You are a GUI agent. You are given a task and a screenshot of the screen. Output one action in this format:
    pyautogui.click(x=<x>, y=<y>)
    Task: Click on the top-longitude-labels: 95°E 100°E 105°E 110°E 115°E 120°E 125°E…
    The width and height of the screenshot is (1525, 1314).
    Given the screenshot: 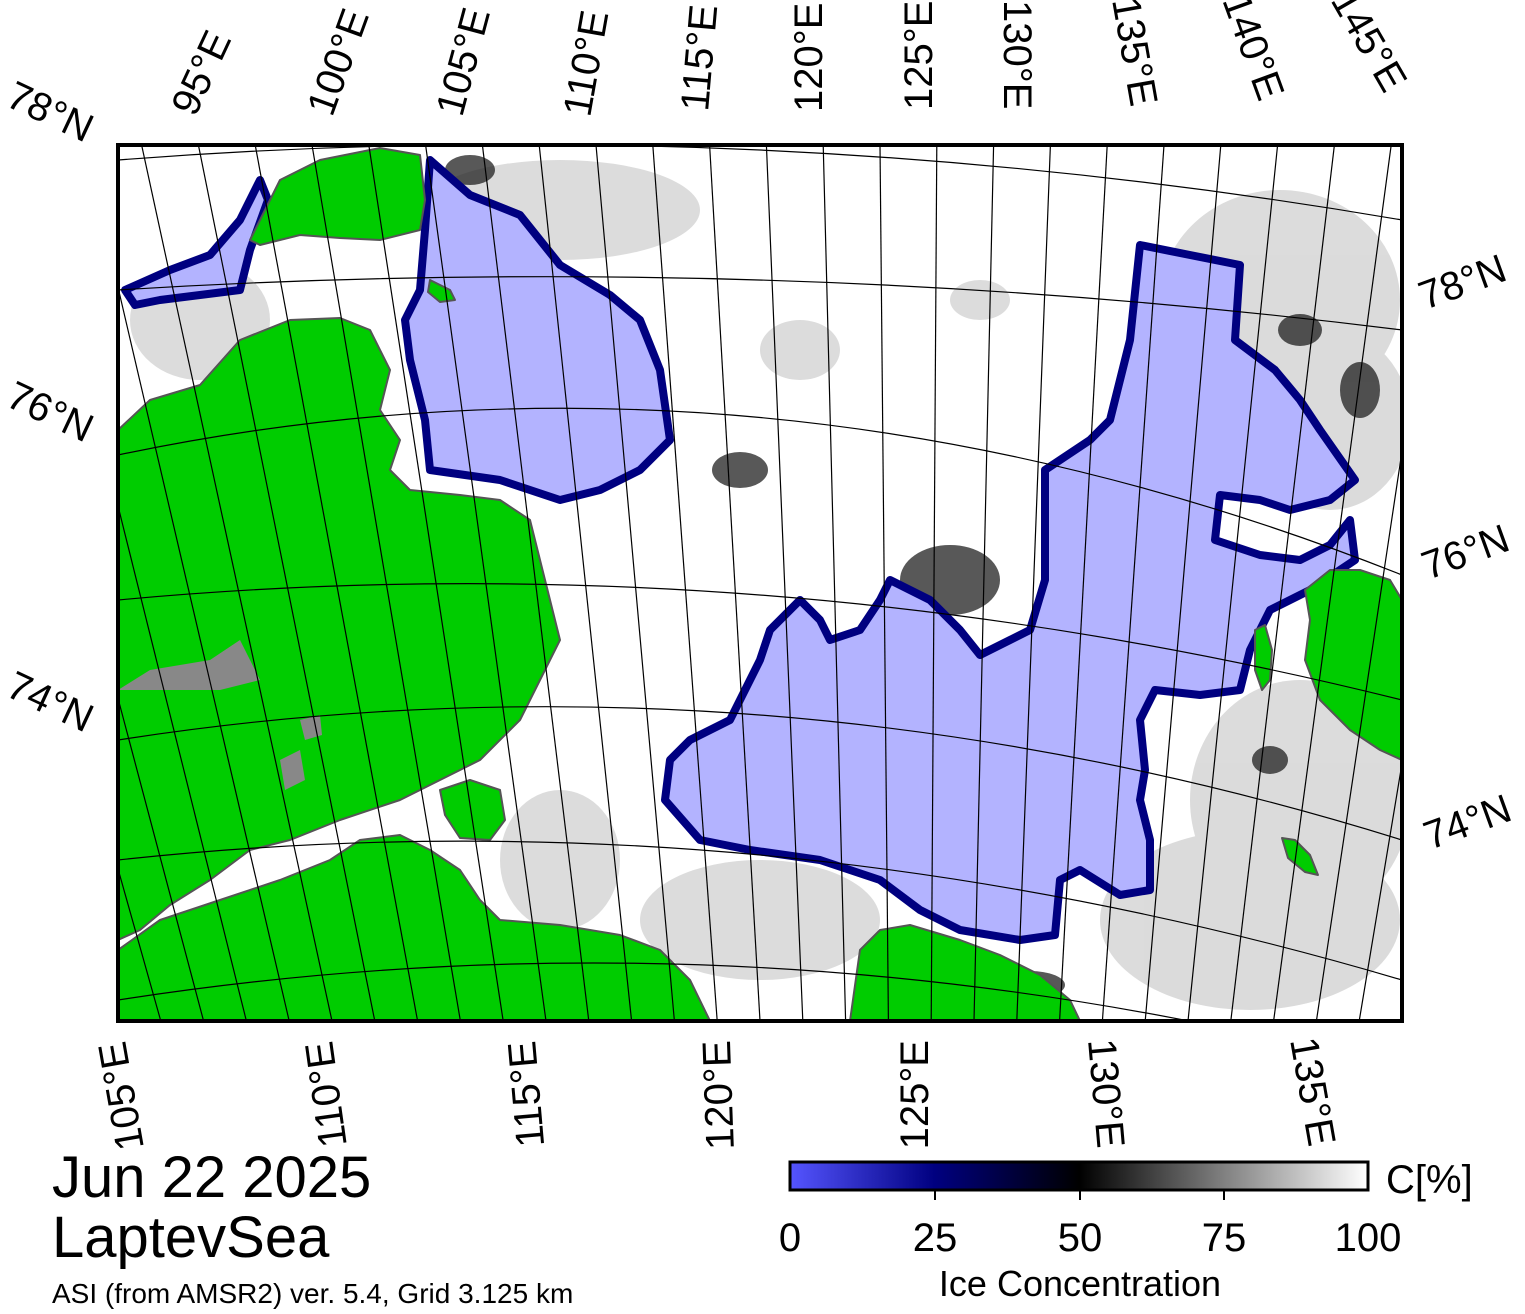 What is the action you would take?
    pyautogui.click(x=789, y=61)
    